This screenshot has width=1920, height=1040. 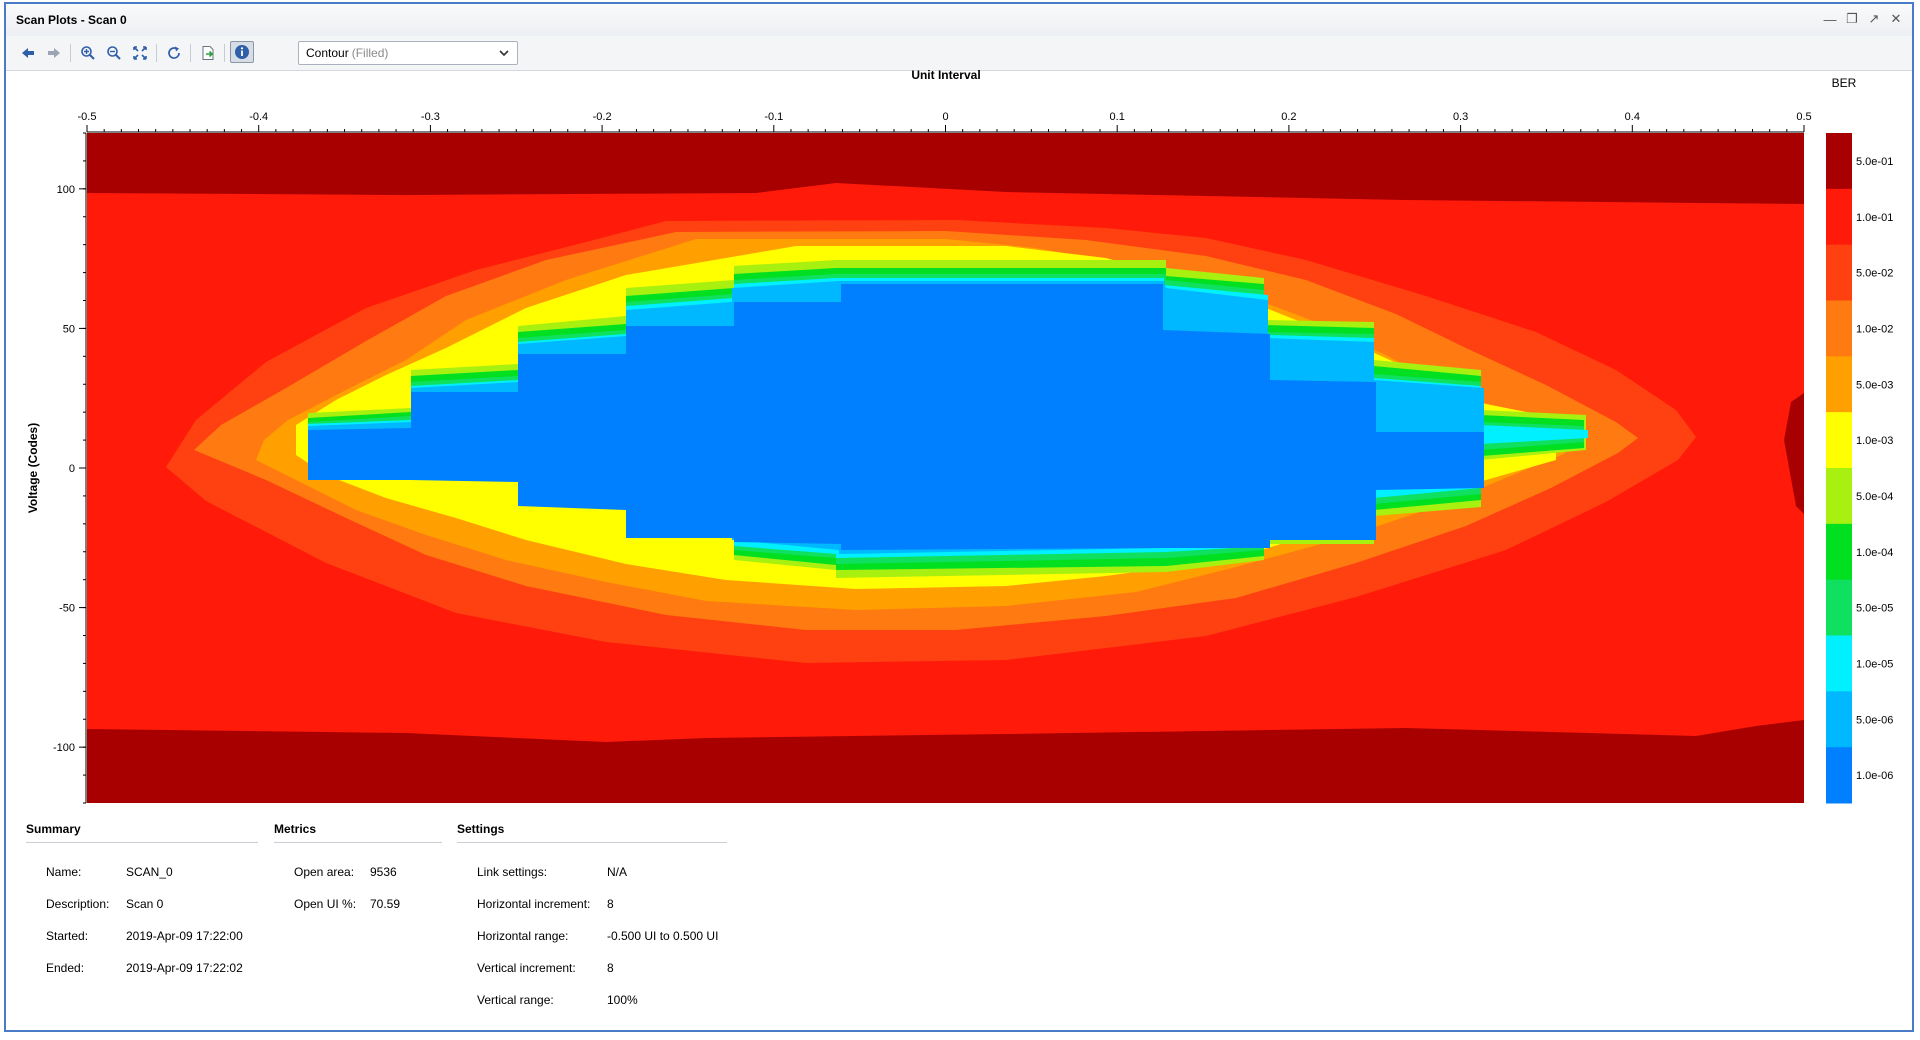 What do you see at coordinates (54, 53) in the screenshot?
I see `forward-icon` at bounding box center [54, 53].